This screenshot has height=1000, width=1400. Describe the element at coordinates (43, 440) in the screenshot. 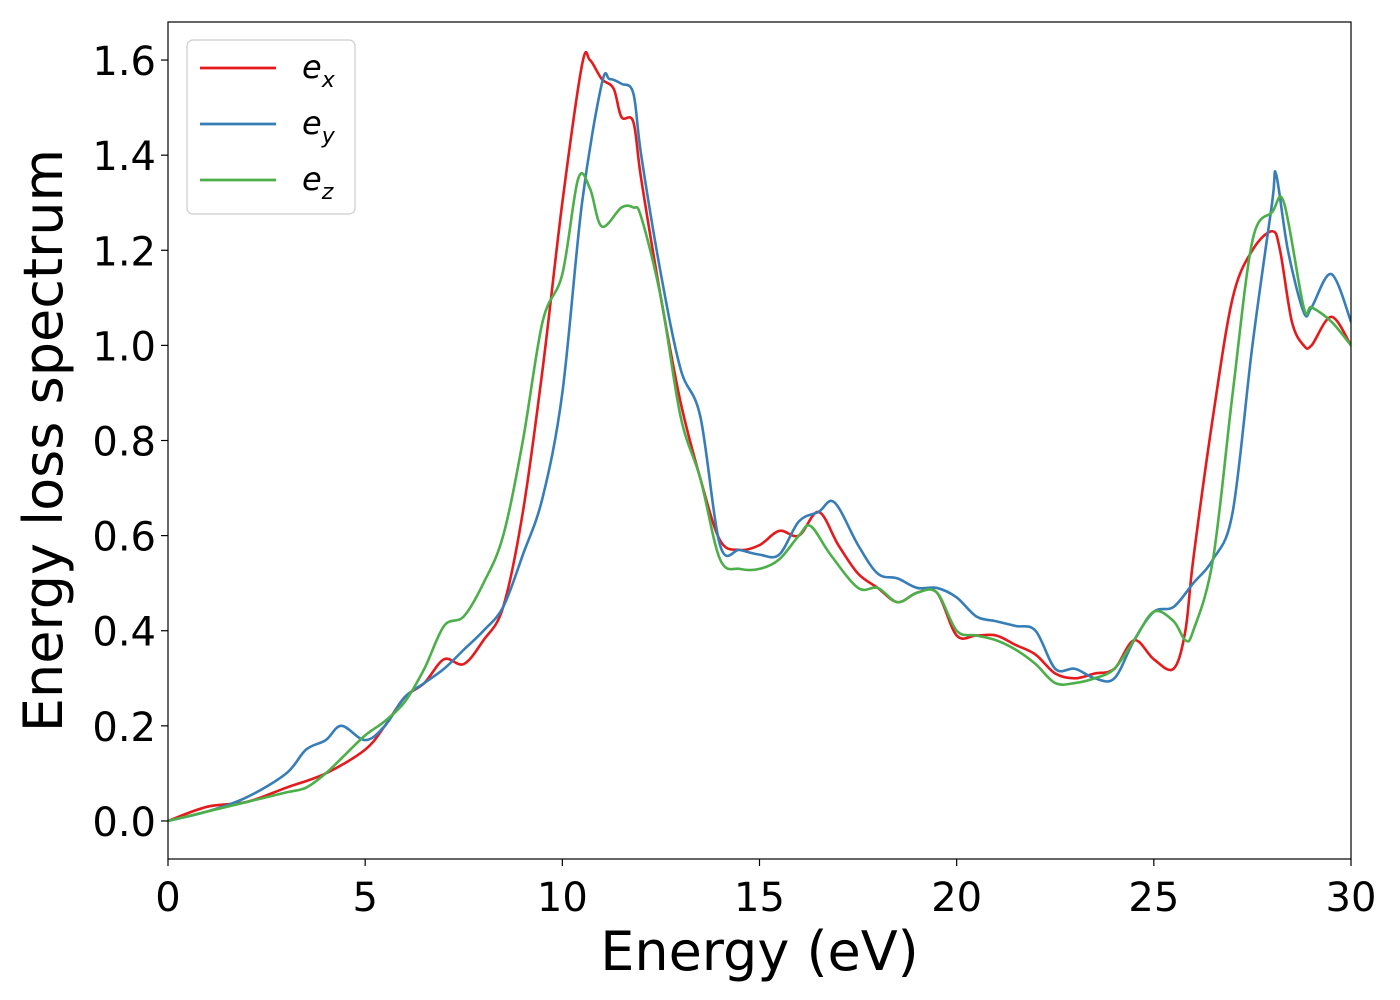

I see `y-axis-title: Energy loss spectrum` at that location.